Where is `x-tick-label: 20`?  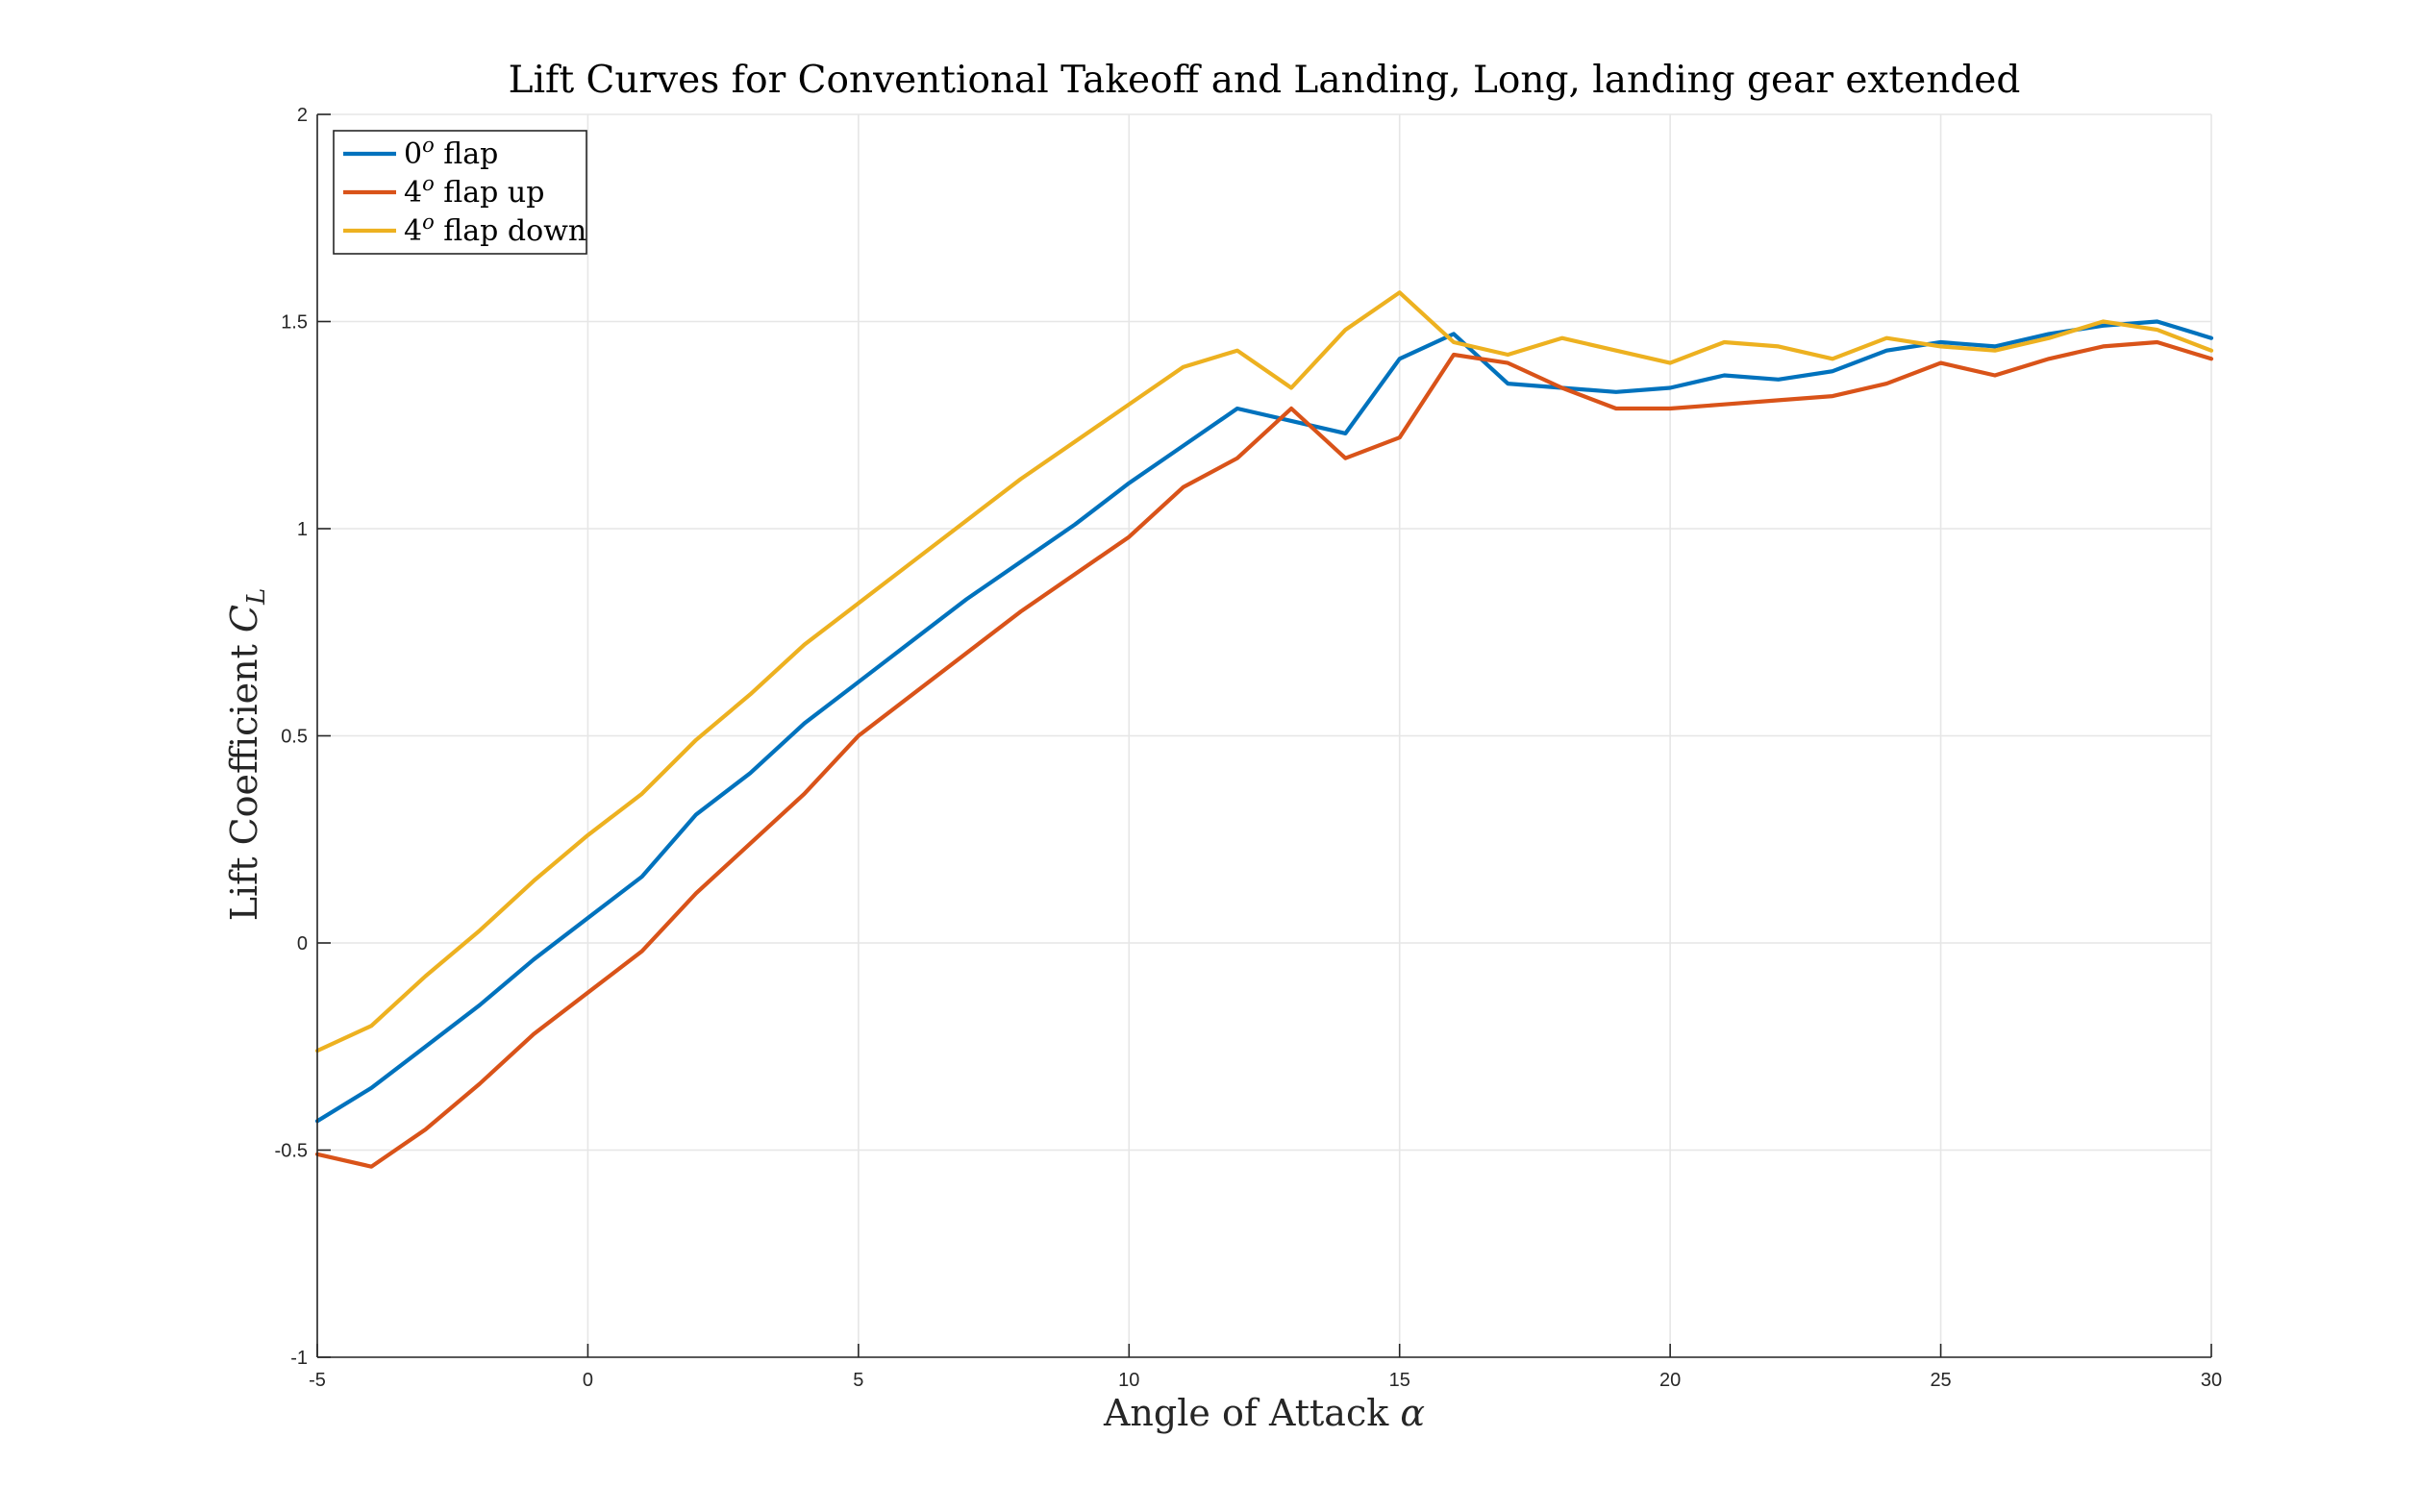 x-tick-label: 20 is located at coordinates (1670, 1380).